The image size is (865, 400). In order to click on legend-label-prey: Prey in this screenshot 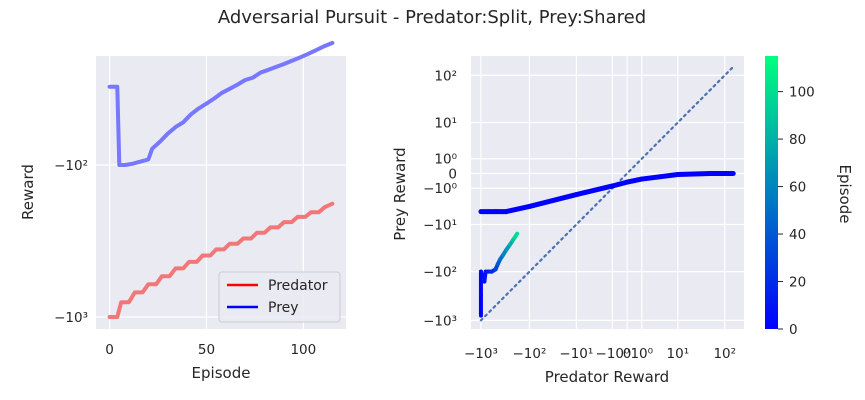, I will do `click(283, 308)`.